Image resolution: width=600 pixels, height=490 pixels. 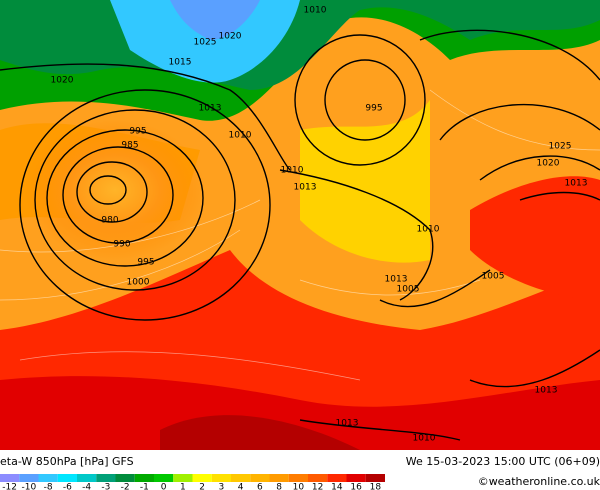 What do you see at coordinates (337, 486) in the screenshot?
I see `legend-label: 14` at bounding box center [337, 486].